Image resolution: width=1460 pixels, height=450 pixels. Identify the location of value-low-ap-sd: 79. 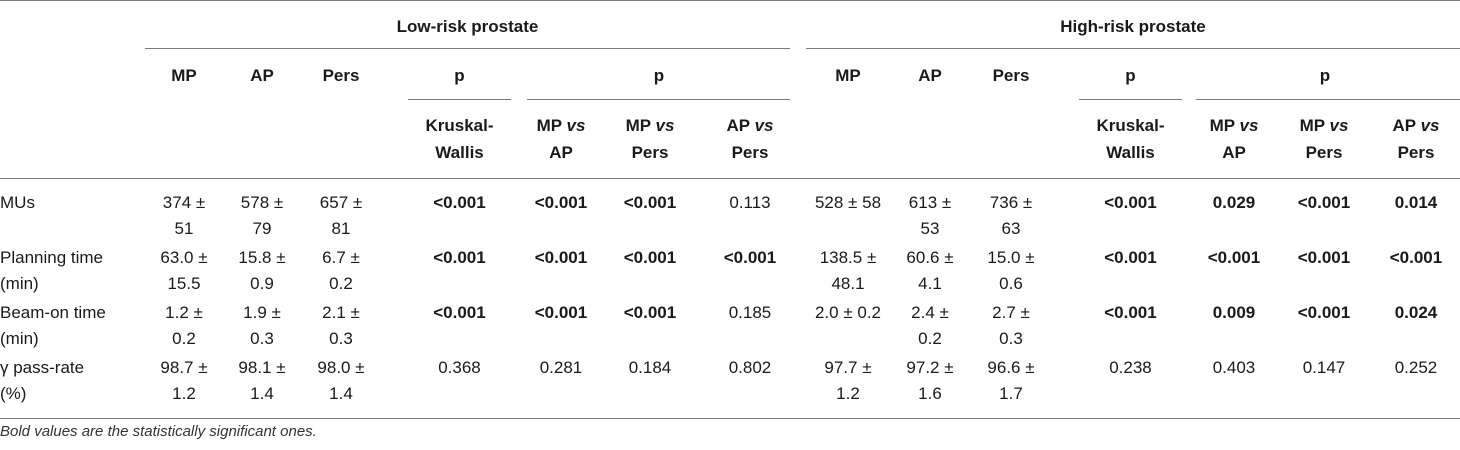
(262, 228).